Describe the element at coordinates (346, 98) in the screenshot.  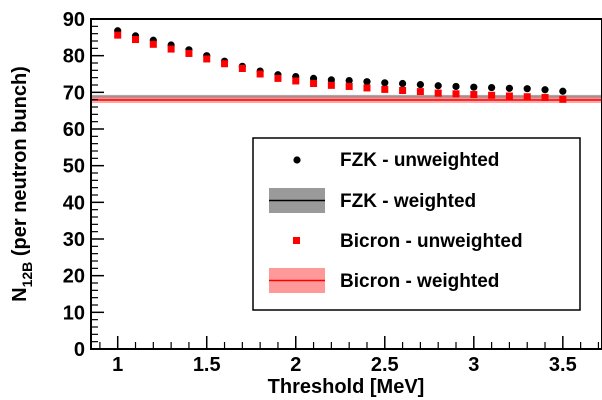
I see `weighted-bands` at that location.